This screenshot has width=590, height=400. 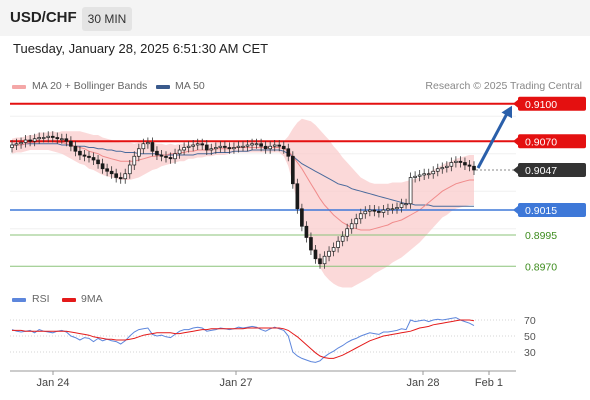 What do you see at coordinates (549, 184) in the screenshot?
I see `price-level-labels: 0.9100 0.9070 0.9047 0.9015 0.8995 0.8970` at bounding box center [549, 184].